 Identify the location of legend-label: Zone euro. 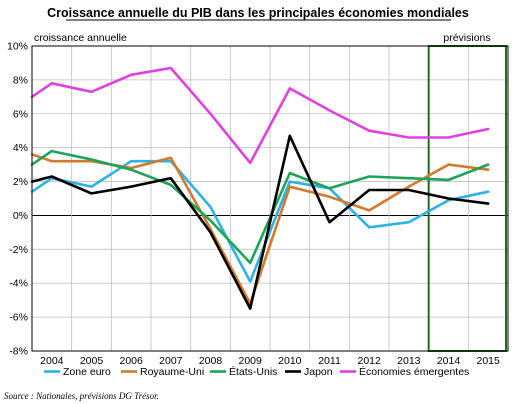
(87, 372).